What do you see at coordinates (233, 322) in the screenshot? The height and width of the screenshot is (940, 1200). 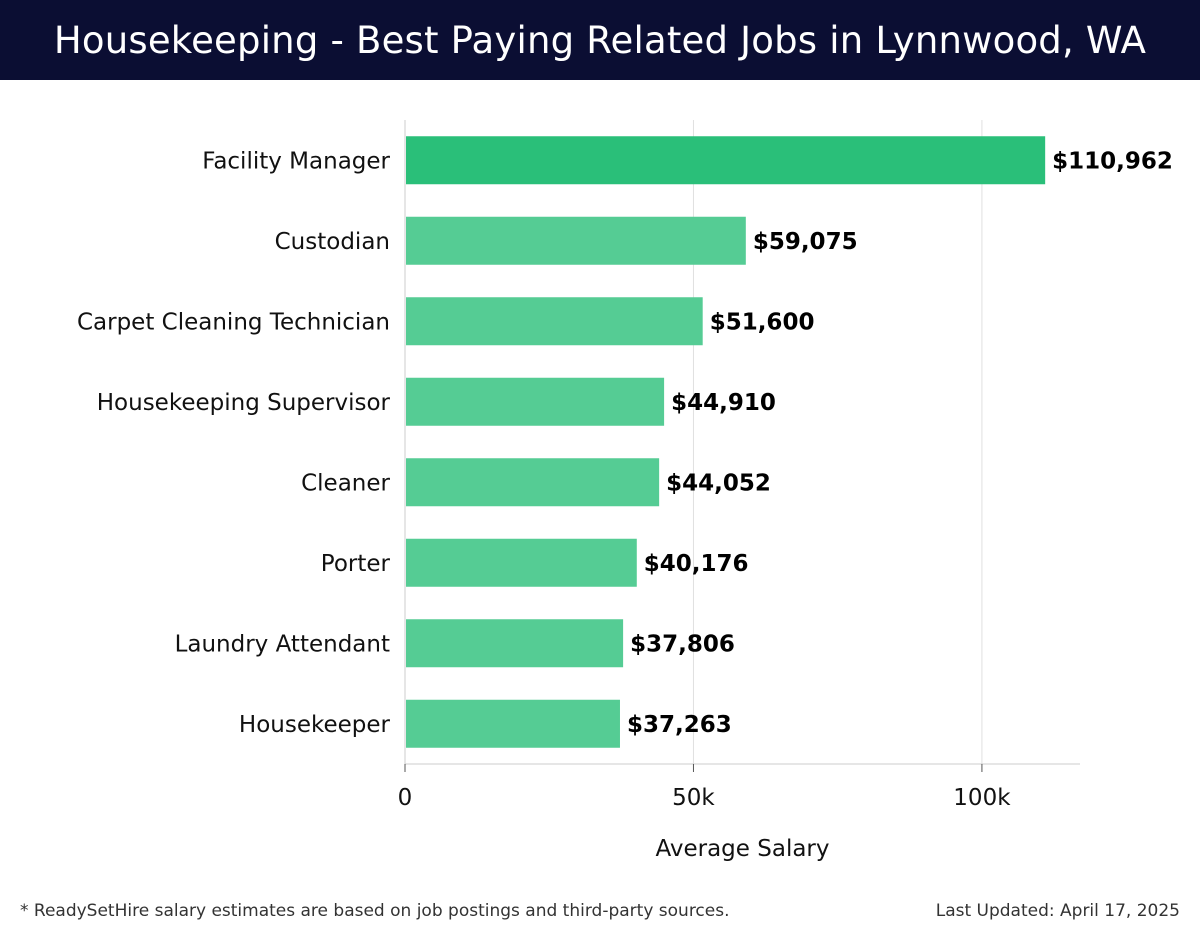 I see `category-label: Carpet Cleaning Technician` at bounding box center [233, 322].